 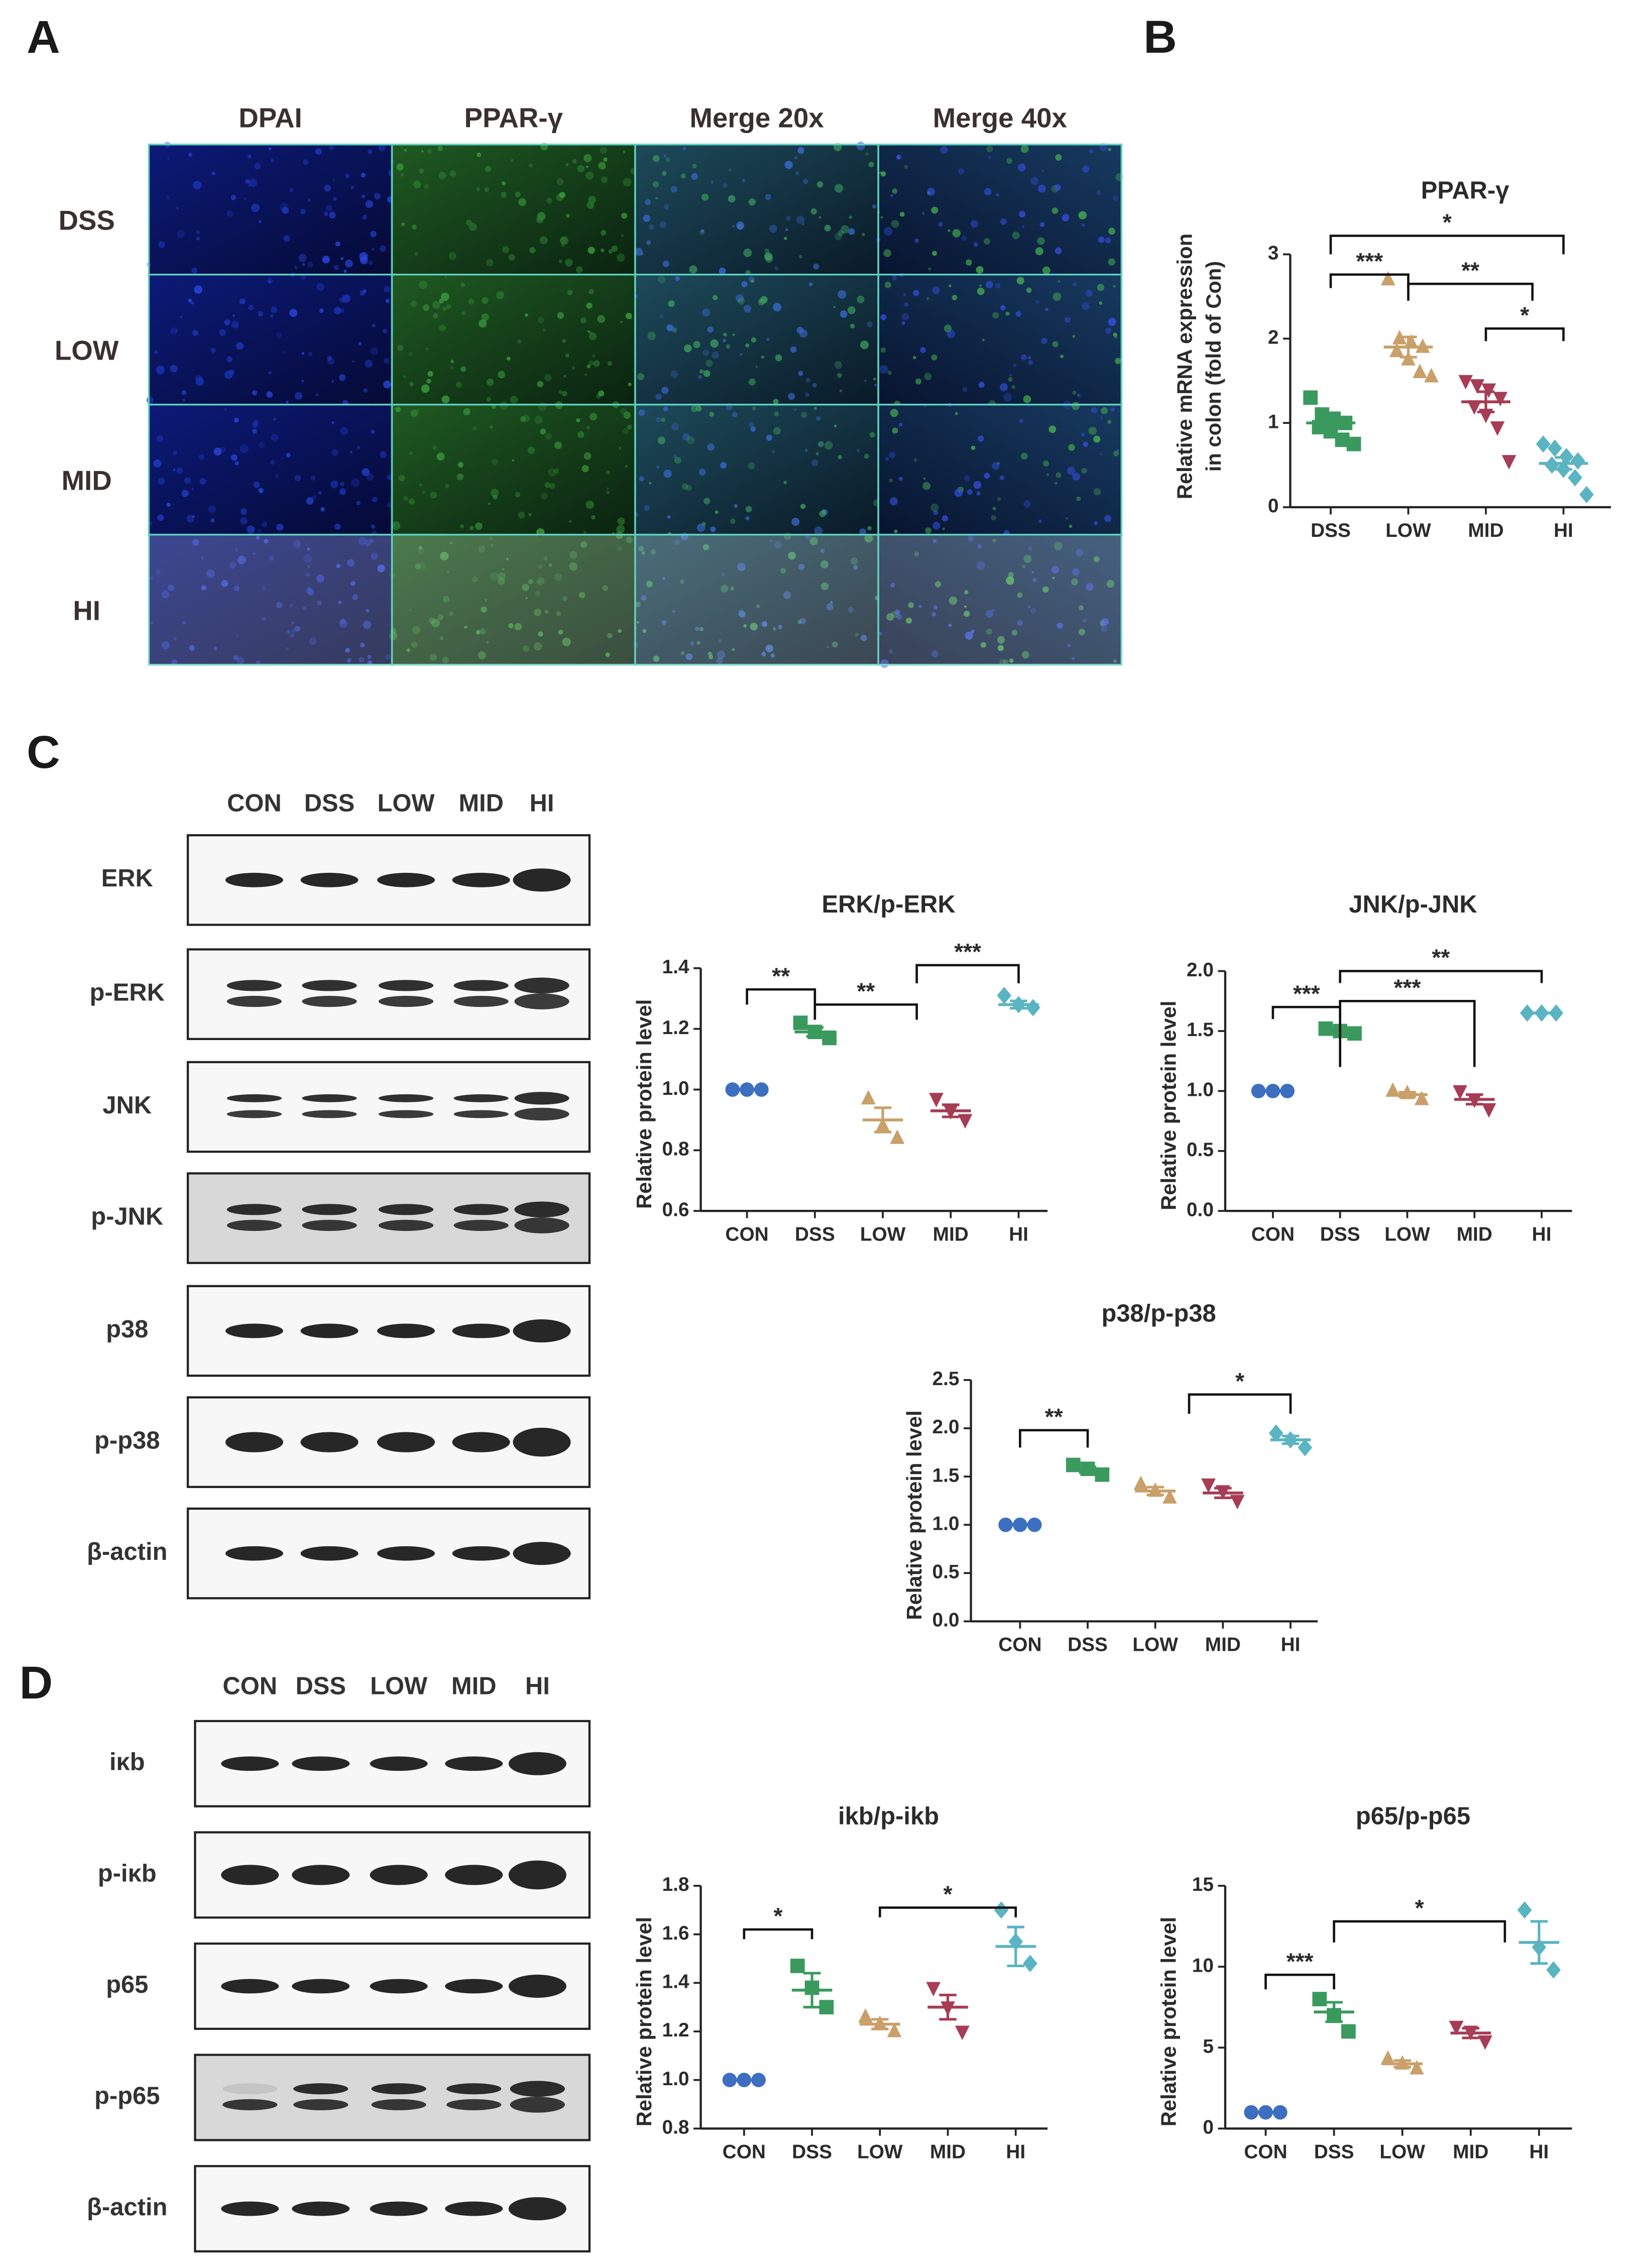 I want to click on x-tick-label: DSS, so click(x=1331, y=530).